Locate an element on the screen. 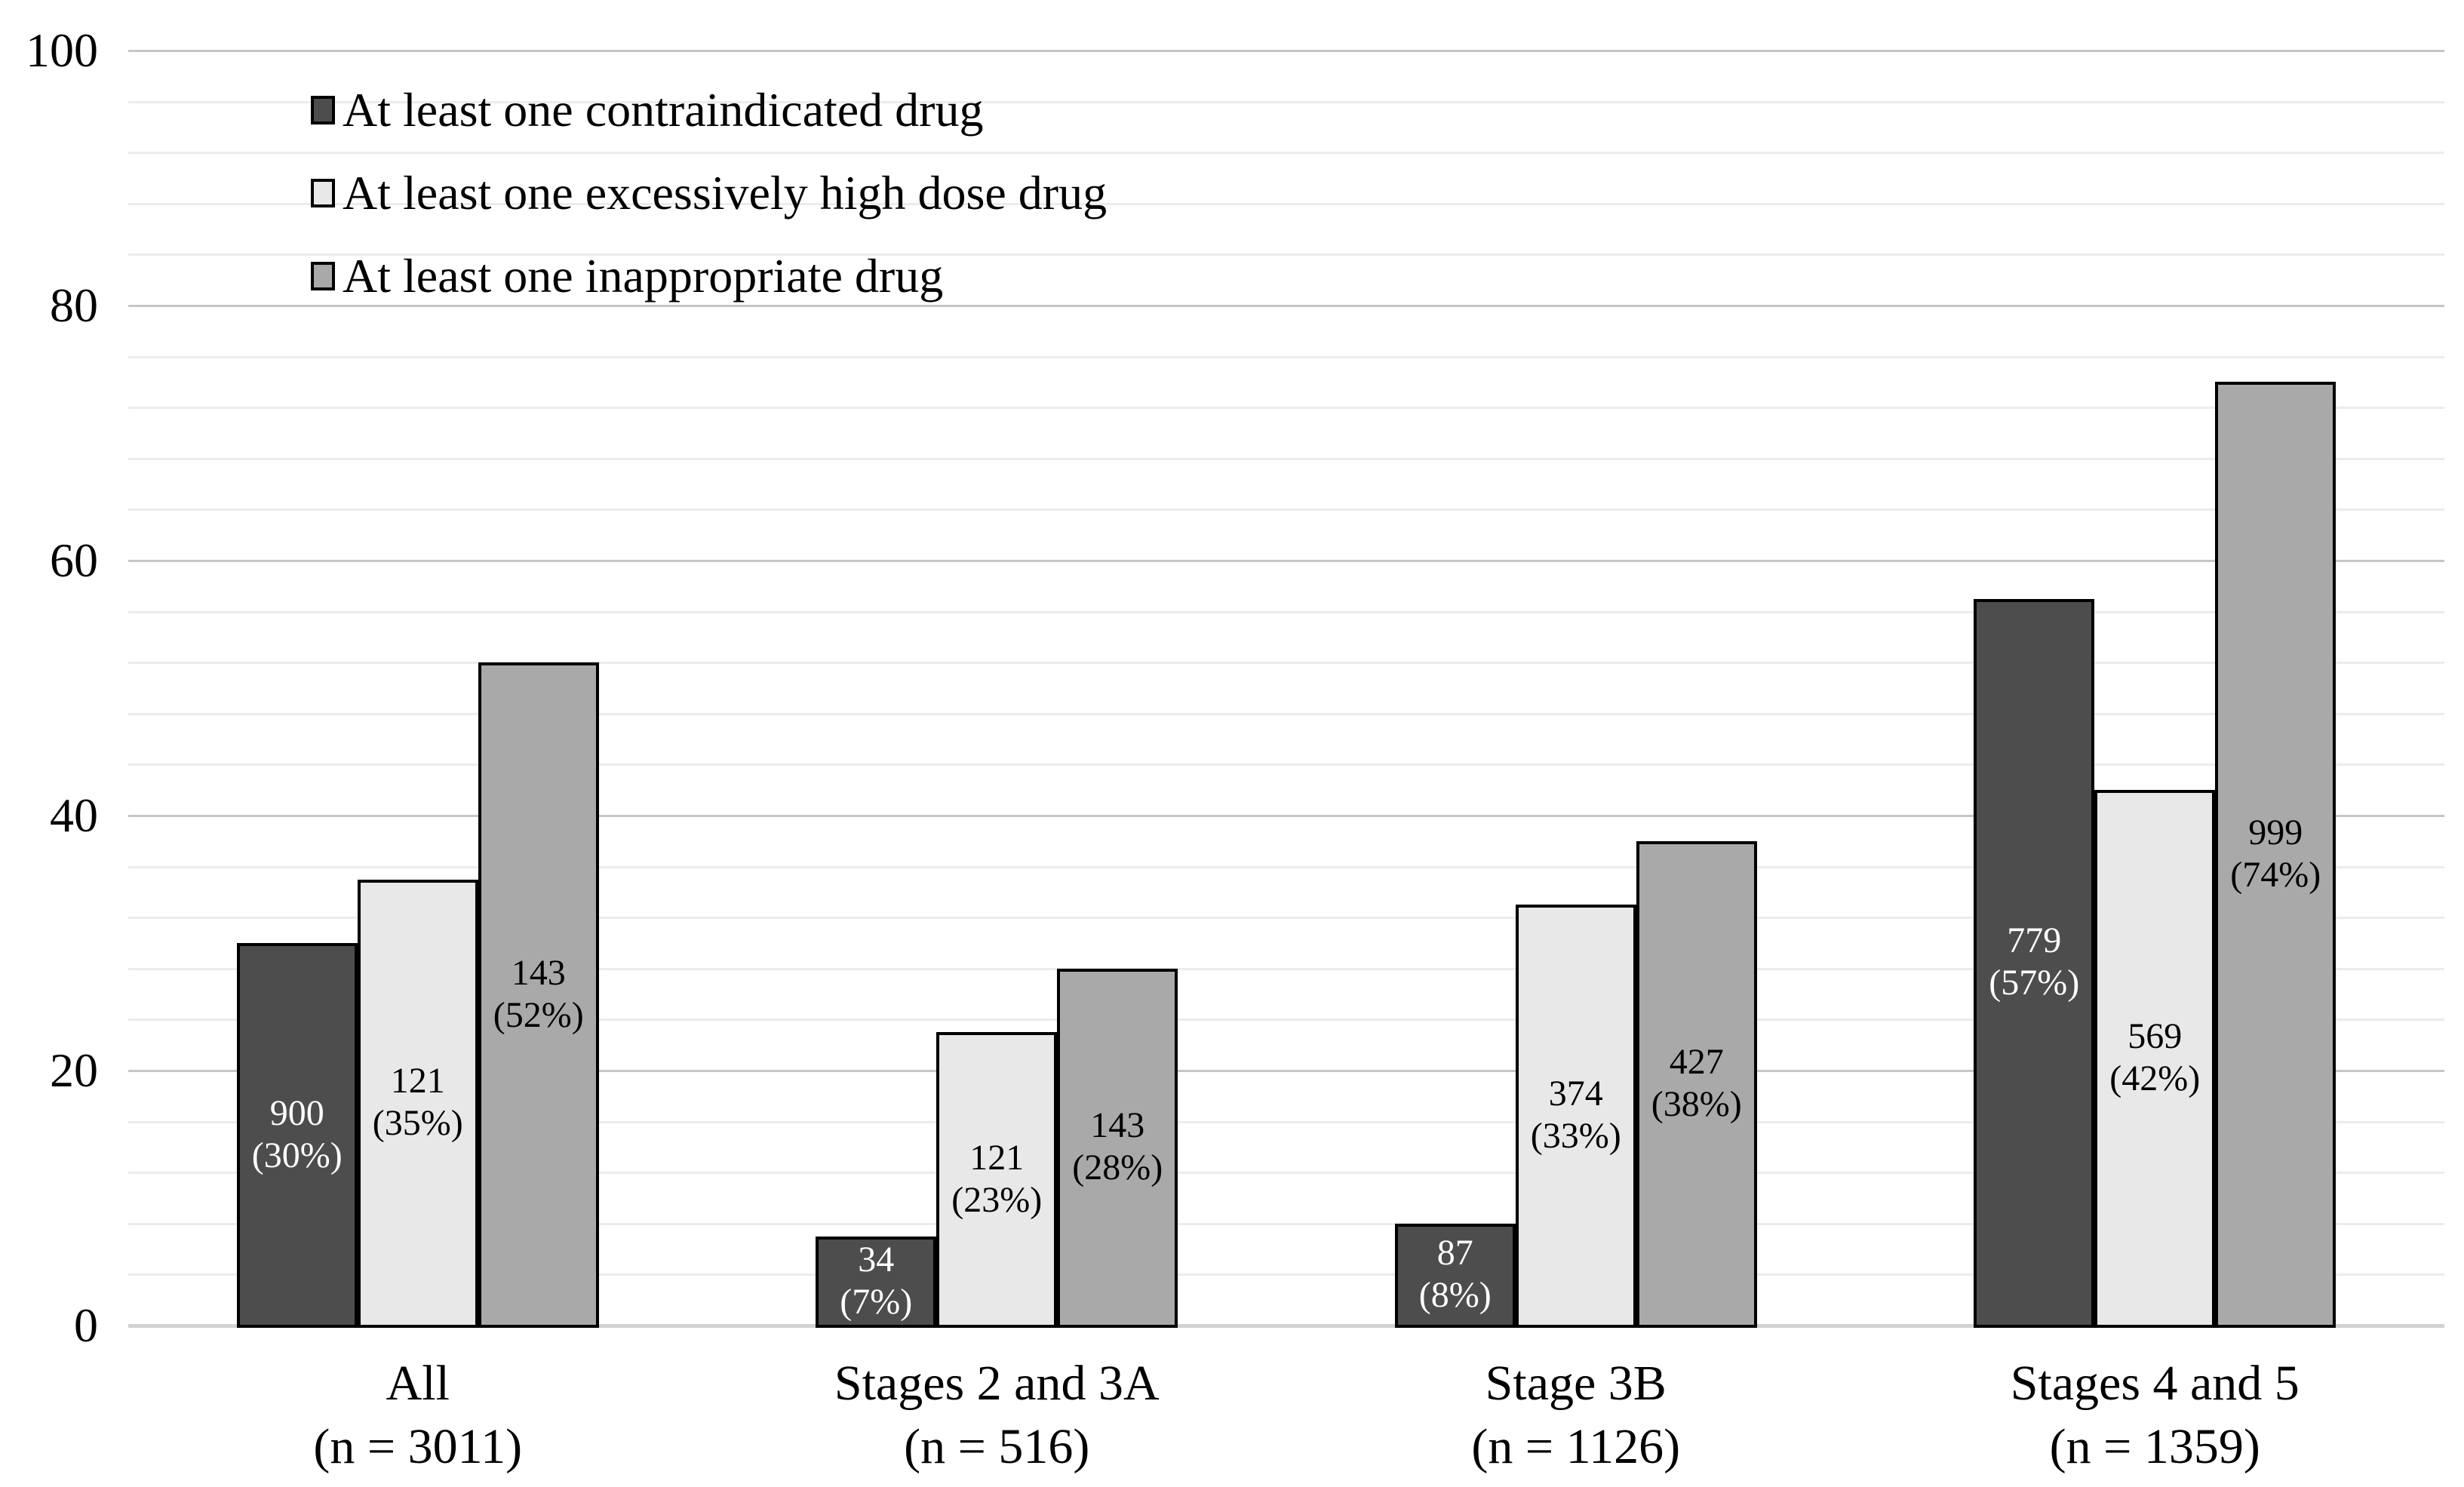  category-name: Stages 2 and 3A is located at coordinates (997, 1383).